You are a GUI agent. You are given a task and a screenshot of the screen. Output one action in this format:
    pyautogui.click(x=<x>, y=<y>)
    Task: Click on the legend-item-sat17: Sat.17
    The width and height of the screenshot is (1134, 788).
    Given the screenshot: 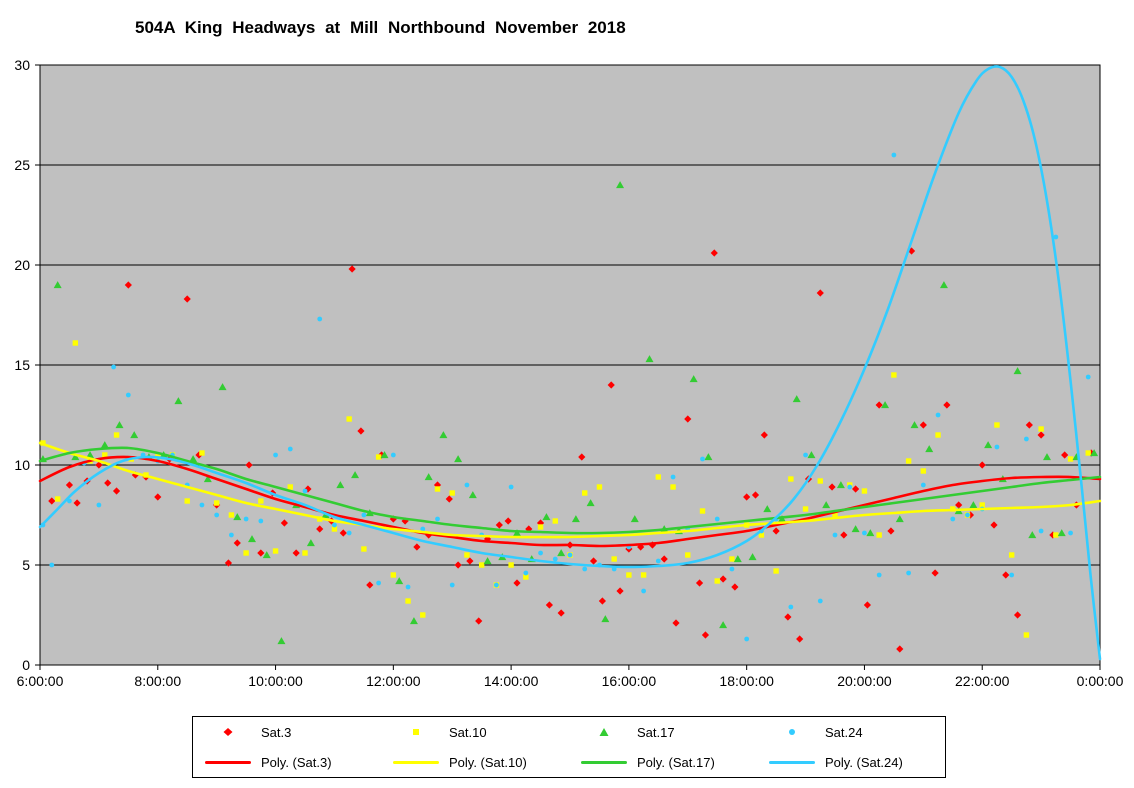 What is the action you would take?
    pyautogui.click(x=663, y=732)
    